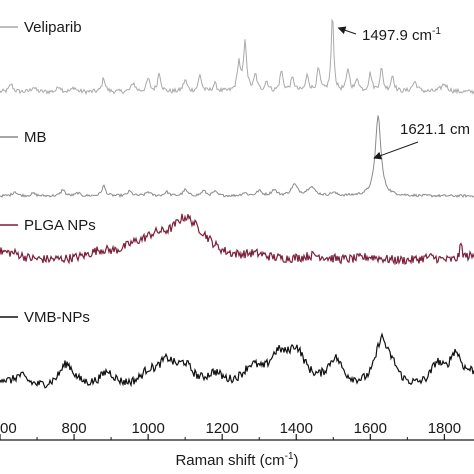  What do you see at coordinates (48, 172) in the screenshot?
I see `legend: Veliparib MB PLGA NPs VMB-NPs` at bounding box center [48, 172].